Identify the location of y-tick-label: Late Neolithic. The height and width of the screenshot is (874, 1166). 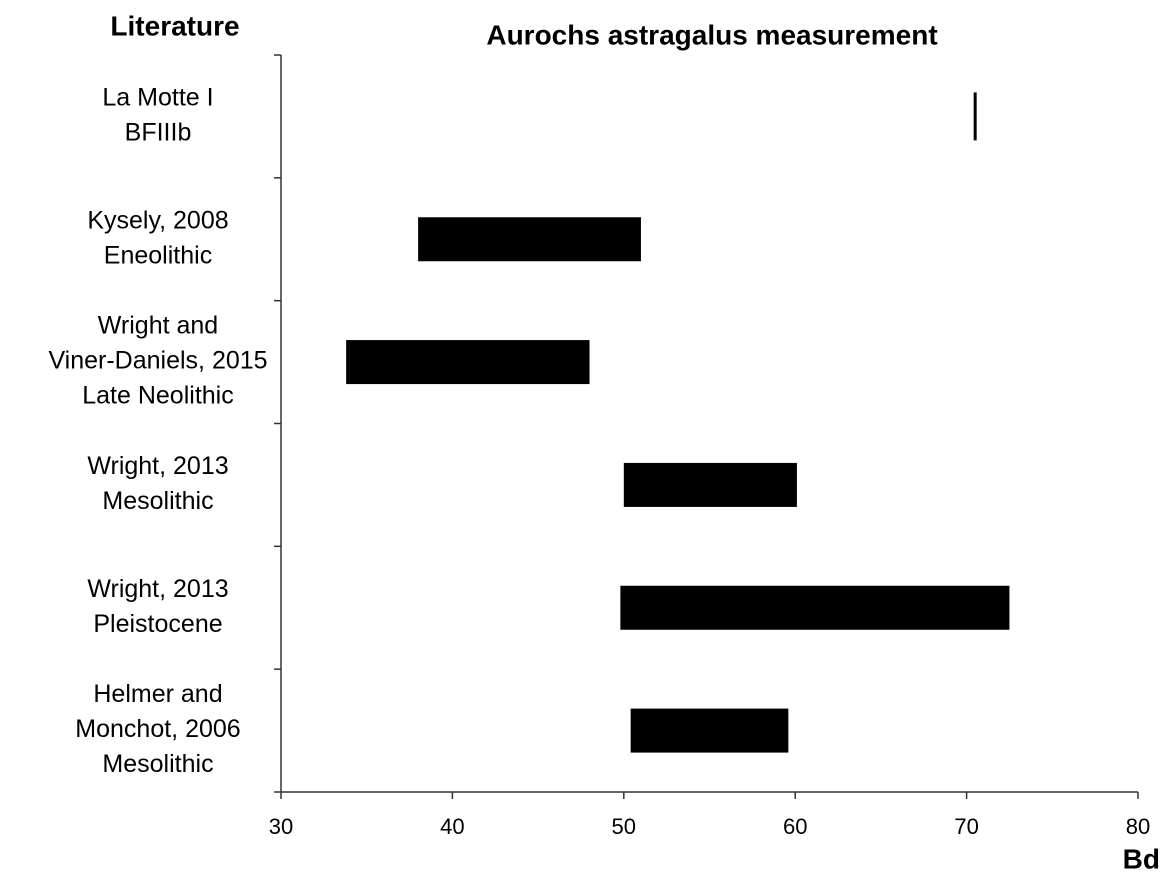
(157, 396).